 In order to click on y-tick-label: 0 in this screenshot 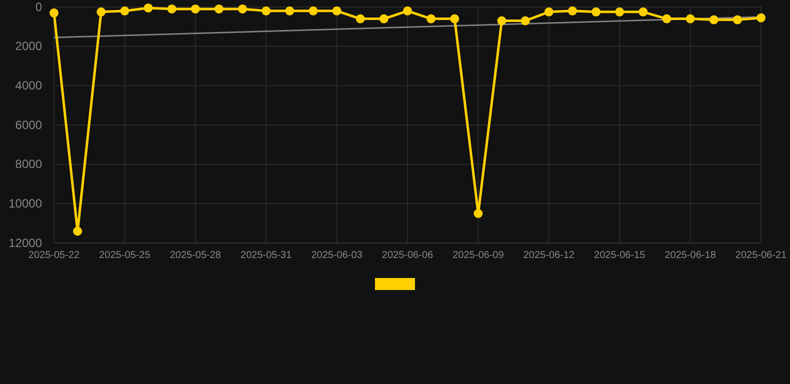, I will do `click(38, 7)`.